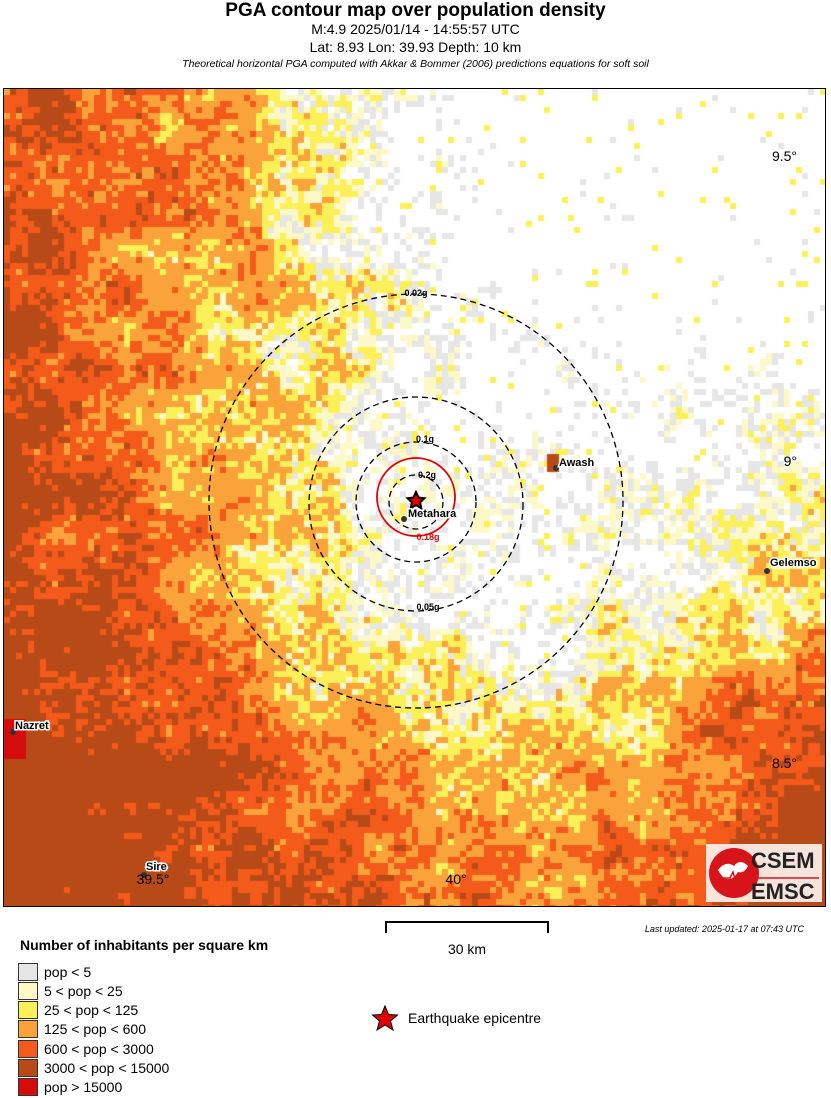 The image size is (831, 1098). What do you see at coordinates (415, 293) in the screenshot?
I see `contour-label: 0.02g` at bounding box center [415, 293].